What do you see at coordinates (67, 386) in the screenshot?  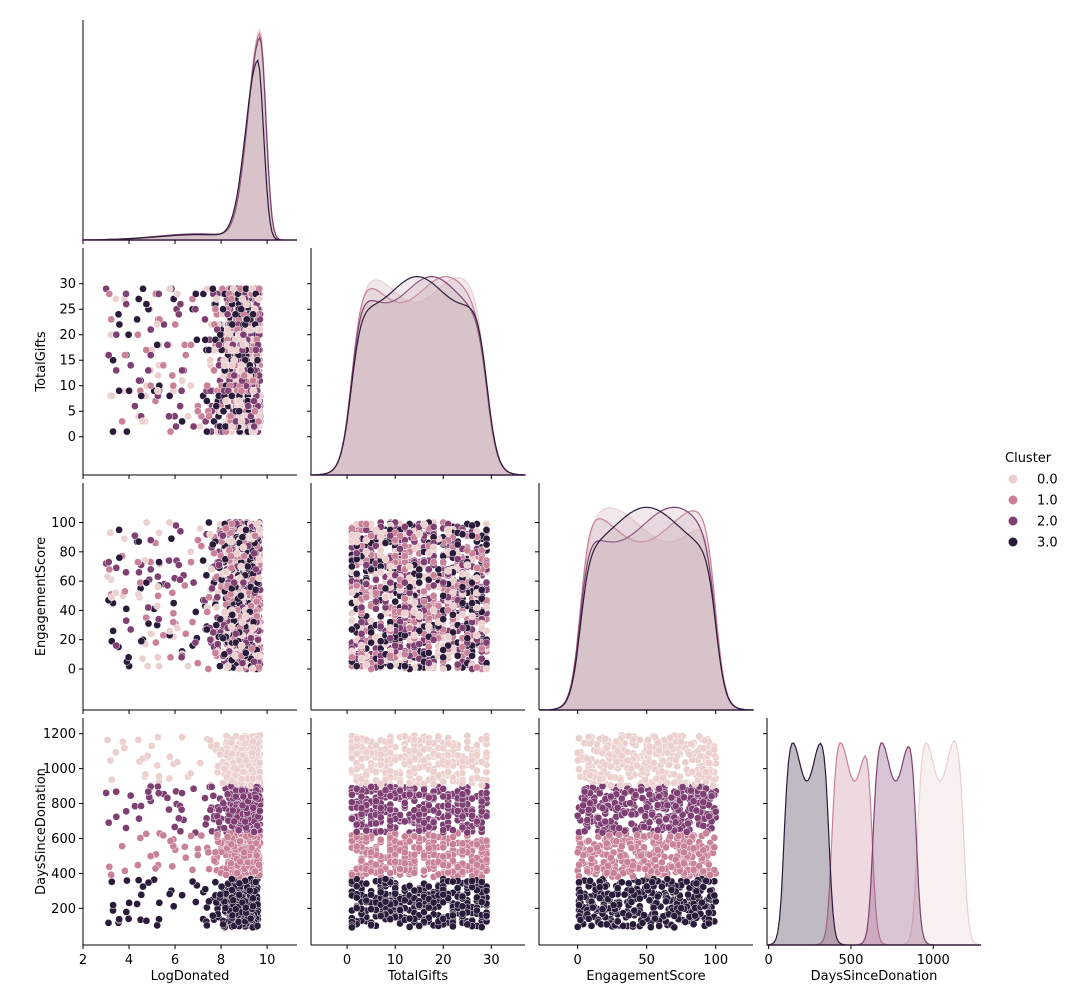 I see `y-tick-label: 10` at bounding box center [67, 386].